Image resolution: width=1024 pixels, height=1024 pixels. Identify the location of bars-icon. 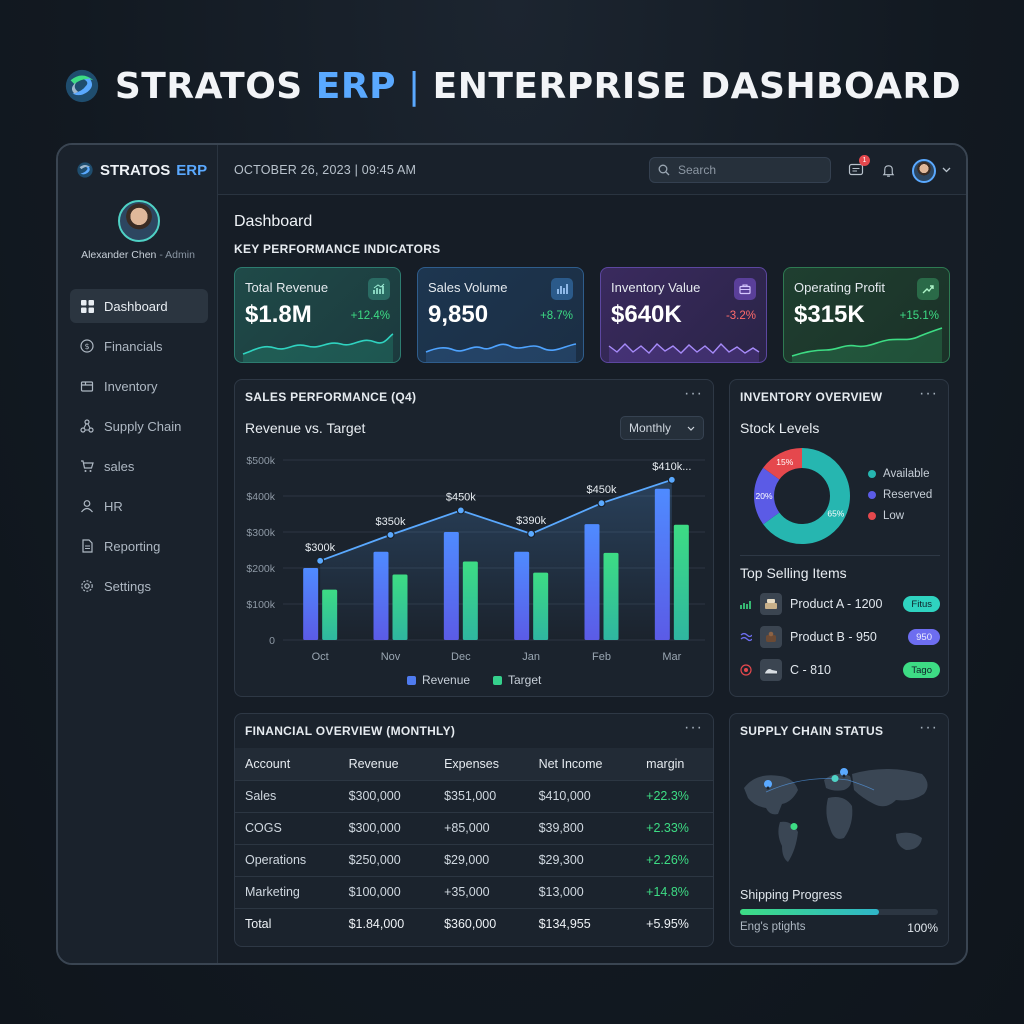
(745, 605).